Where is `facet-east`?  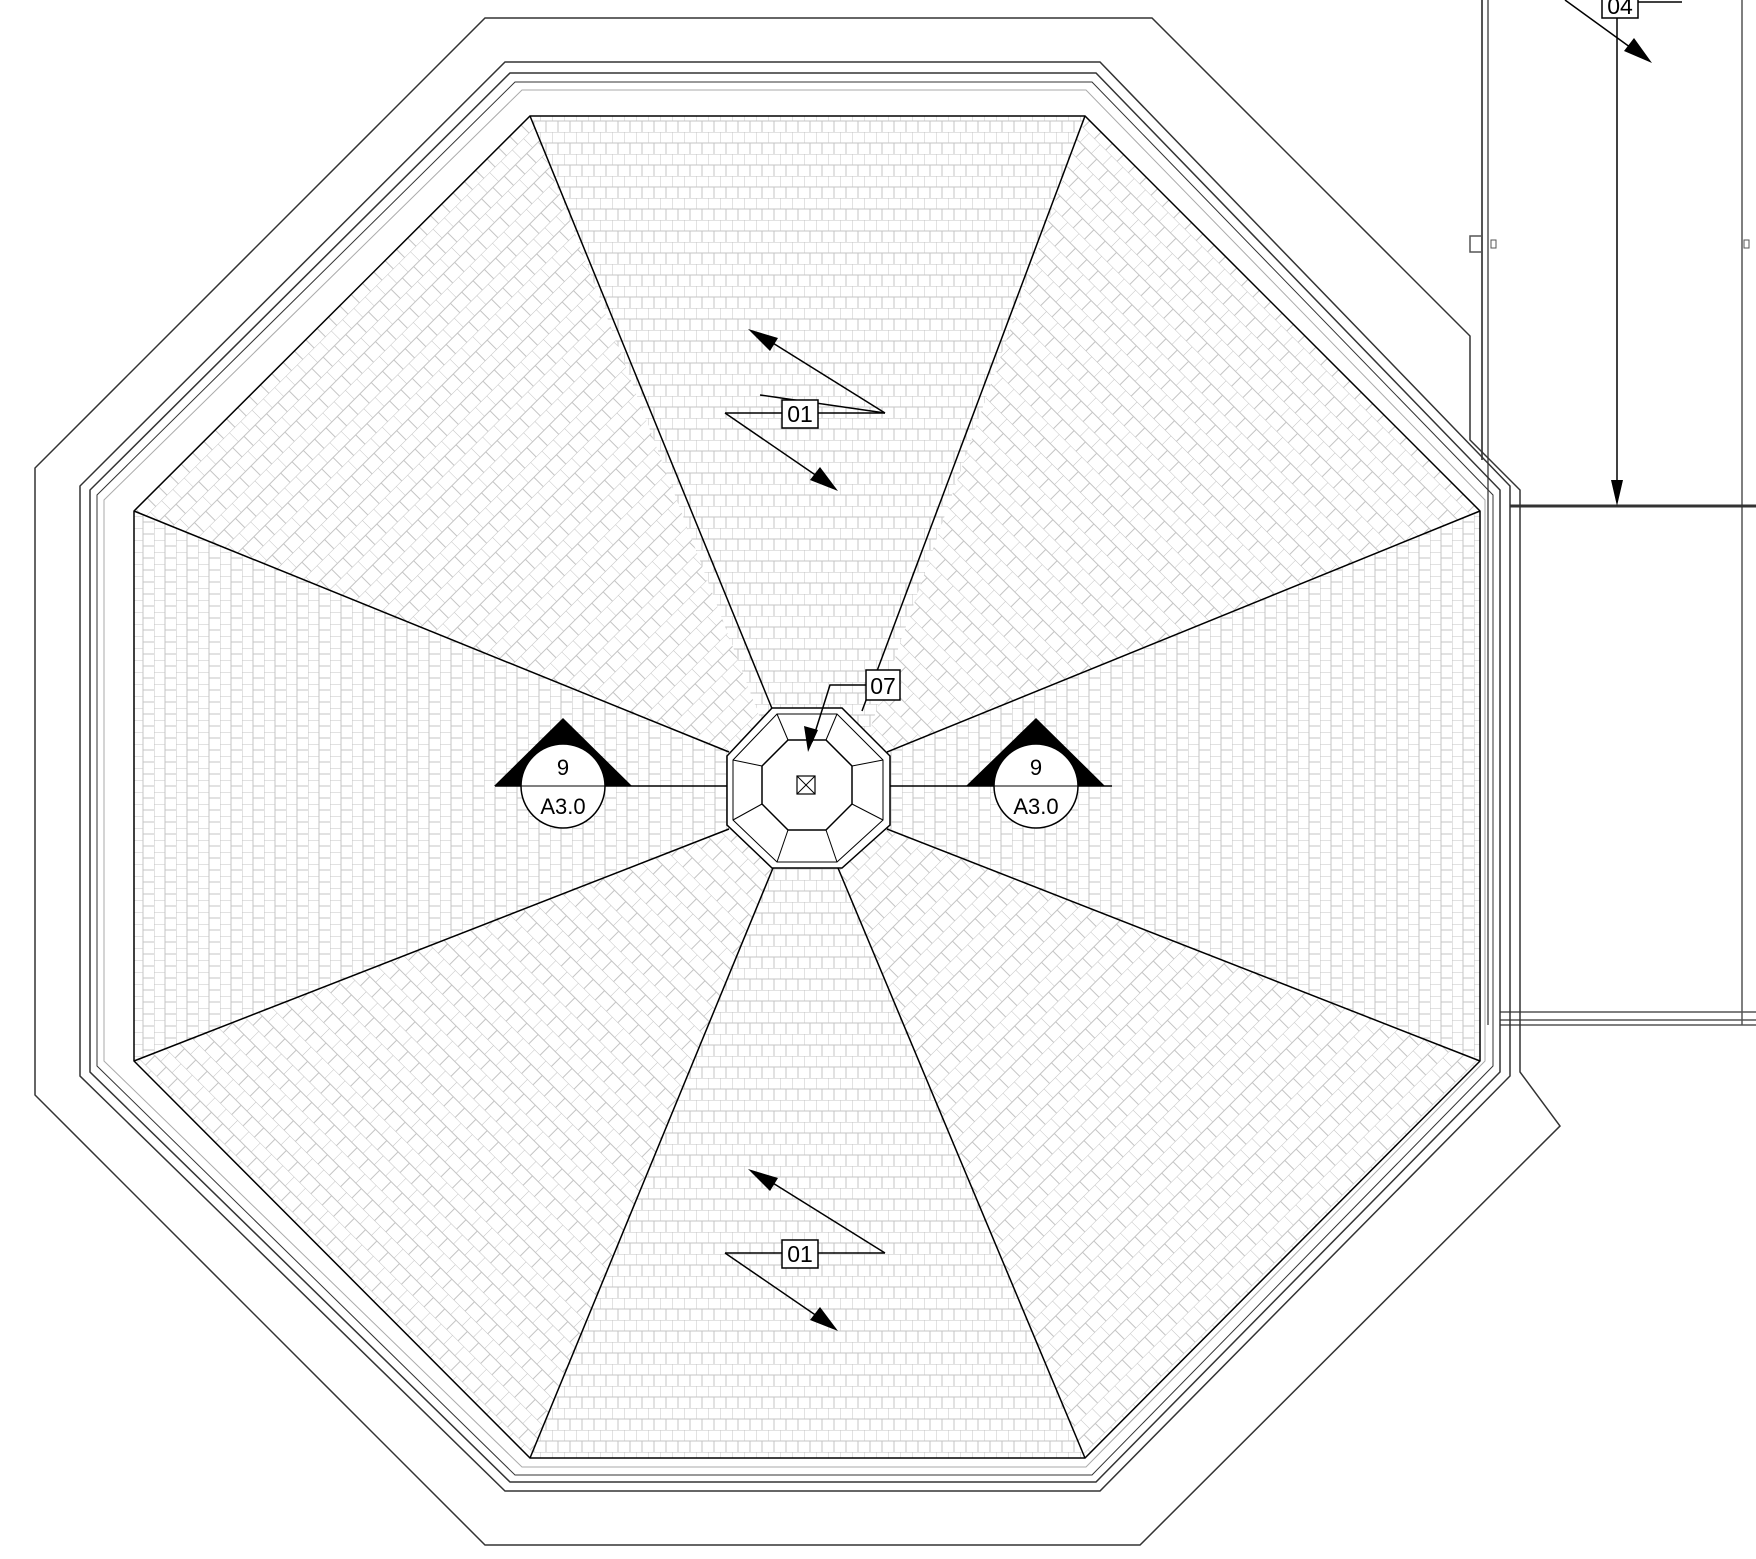 facet-east is located at coordinates (1183, 786).